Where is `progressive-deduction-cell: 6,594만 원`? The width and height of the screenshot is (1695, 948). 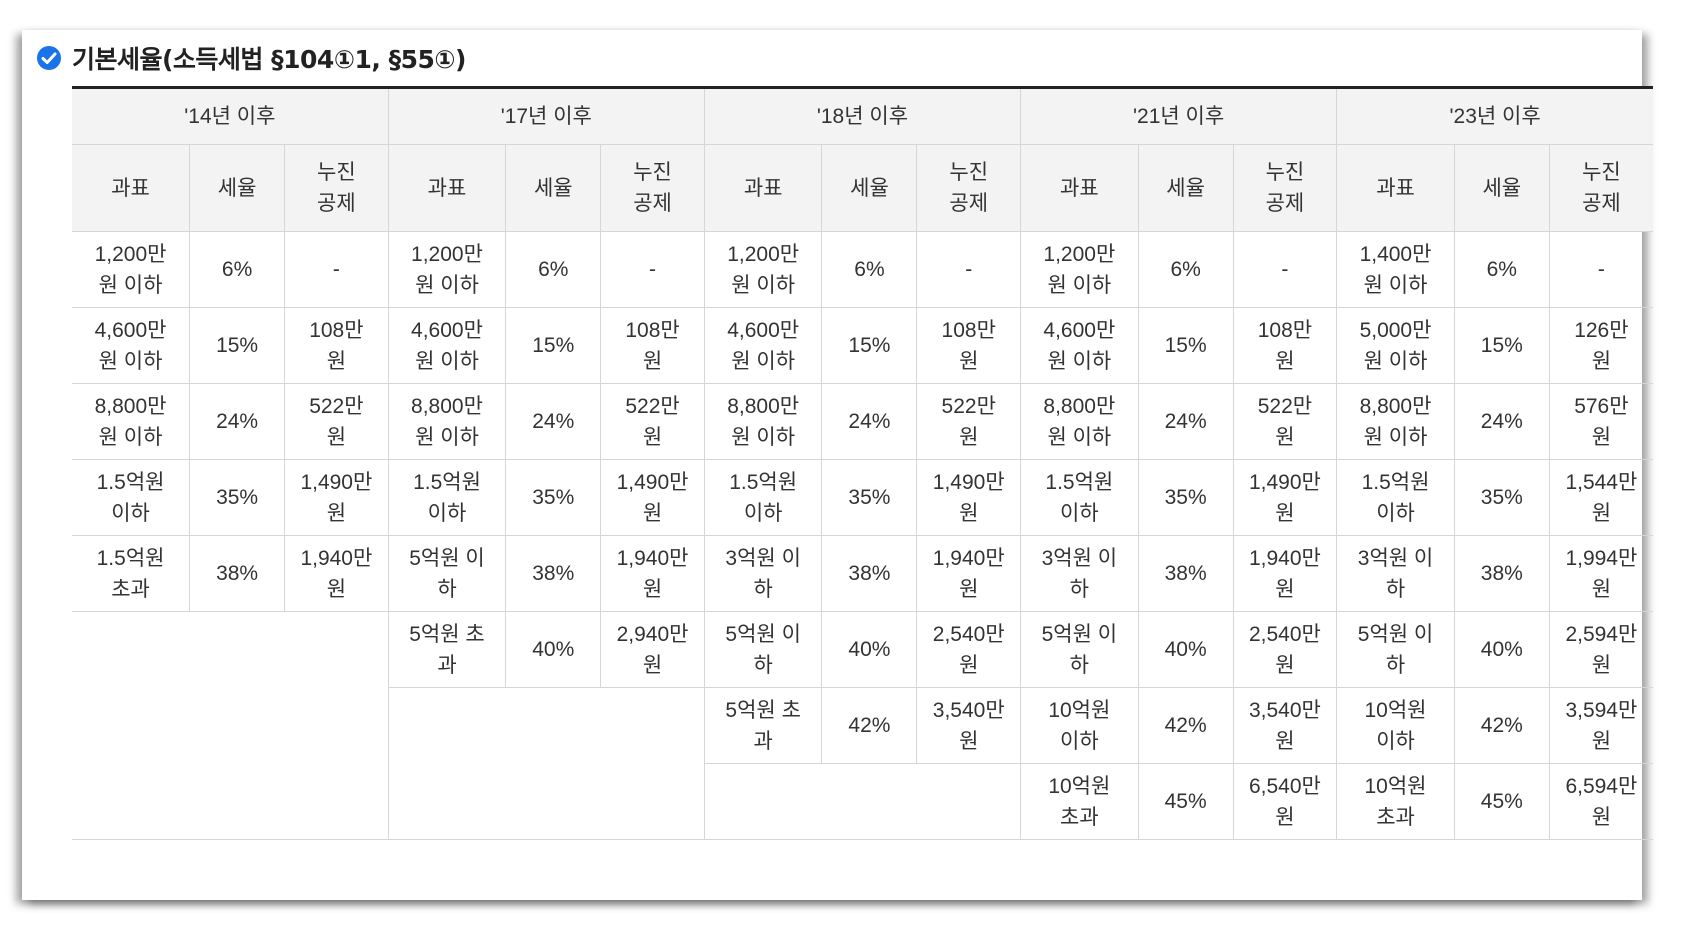 progressive-deduction-cell: 6,594만 원 is located at coordinates (1600, 801).